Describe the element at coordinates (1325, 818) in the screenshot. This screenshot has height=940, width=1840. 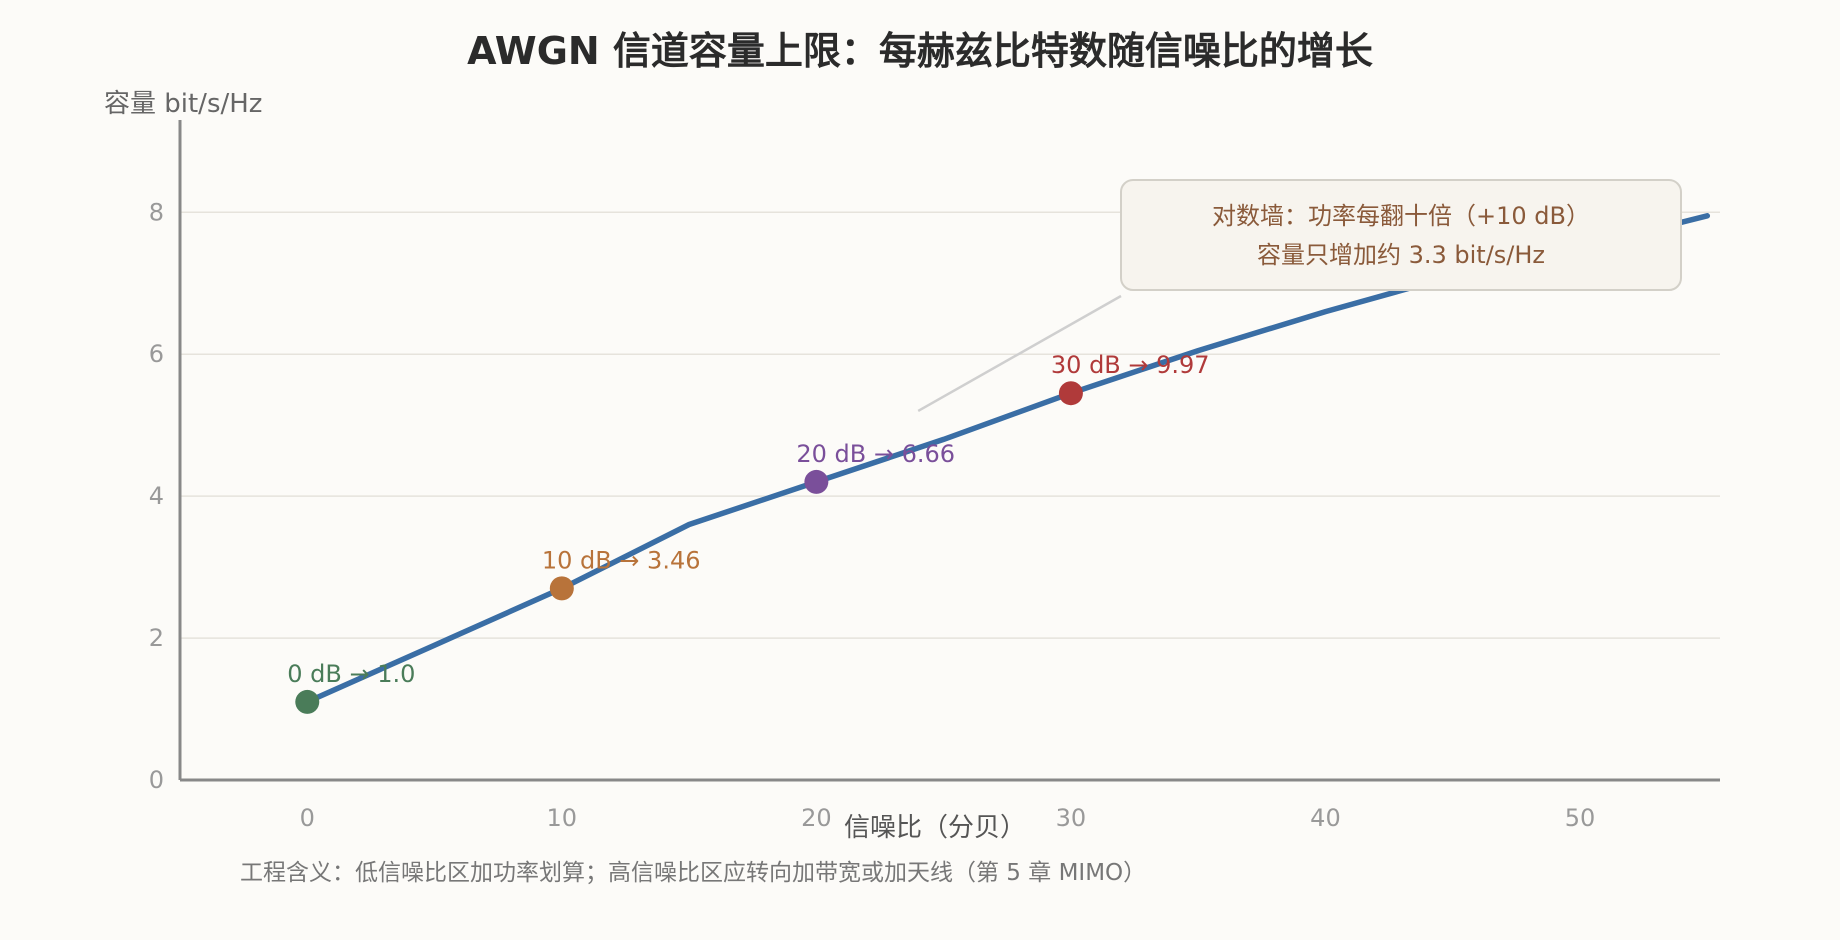
I see `x-tick-label: 40` at that location.